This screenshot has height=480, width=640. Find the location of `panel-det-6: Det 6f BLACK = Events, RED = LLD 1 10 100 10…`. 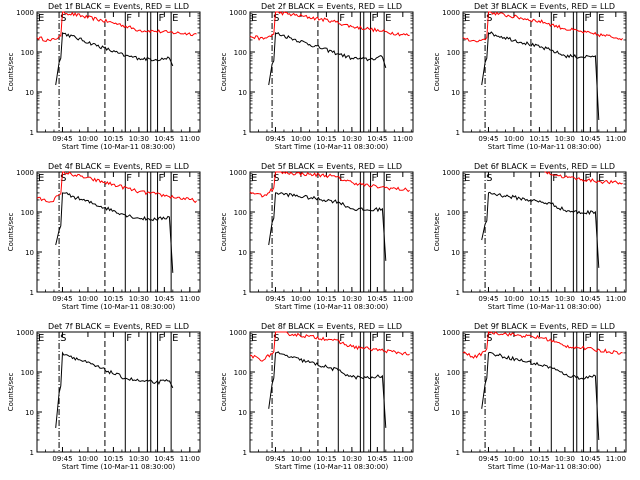

panel-det-6: Det 6f BLACK = Events, RED = LLD 1 10 100 10… is located at coordinates (530, 236).